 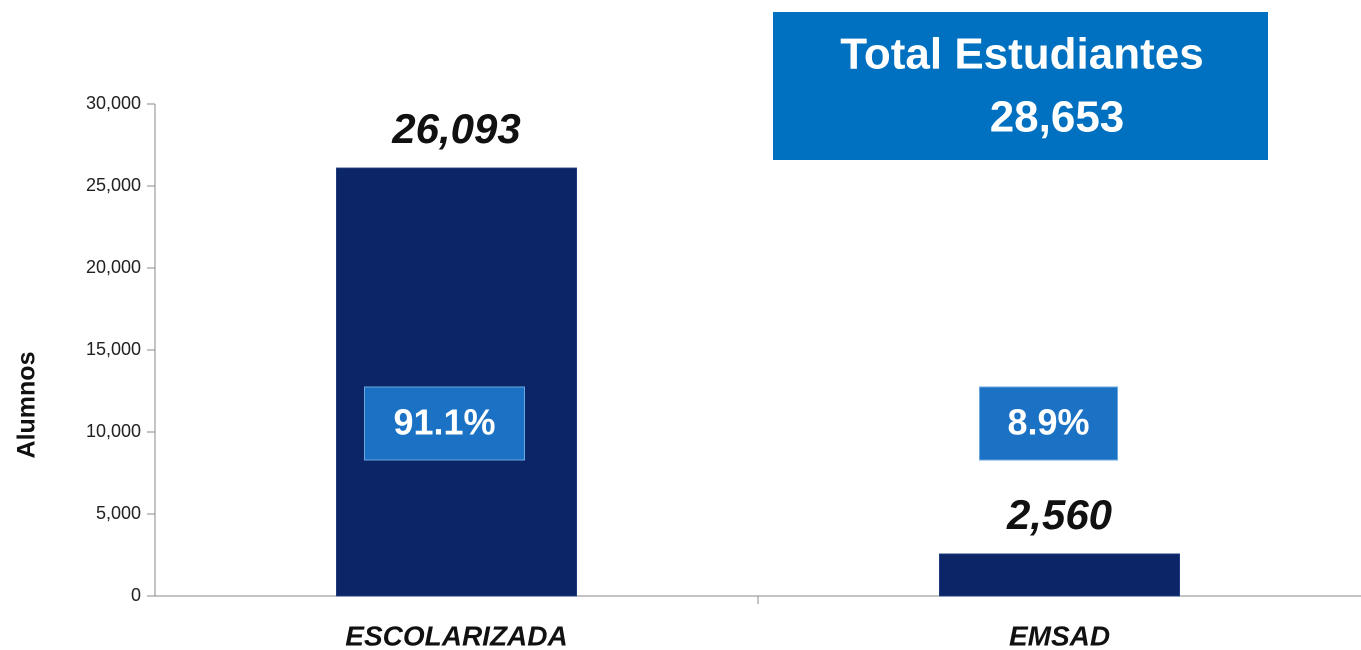 I want to click on percent-label: 91.1%, so click(x=444, y=422).